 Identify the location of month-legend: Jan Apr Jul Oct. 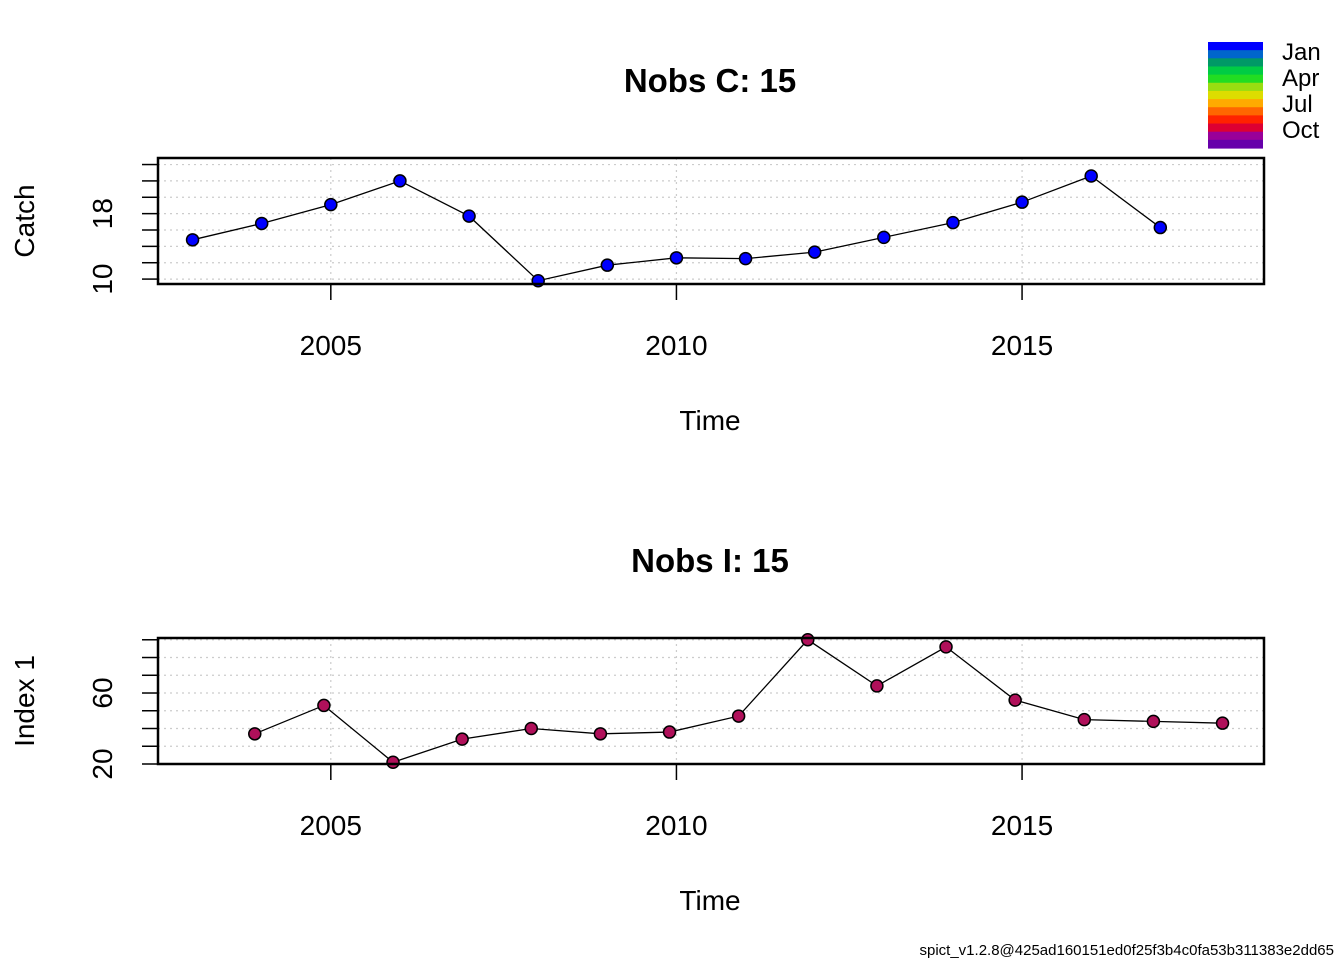
(1264, 94).